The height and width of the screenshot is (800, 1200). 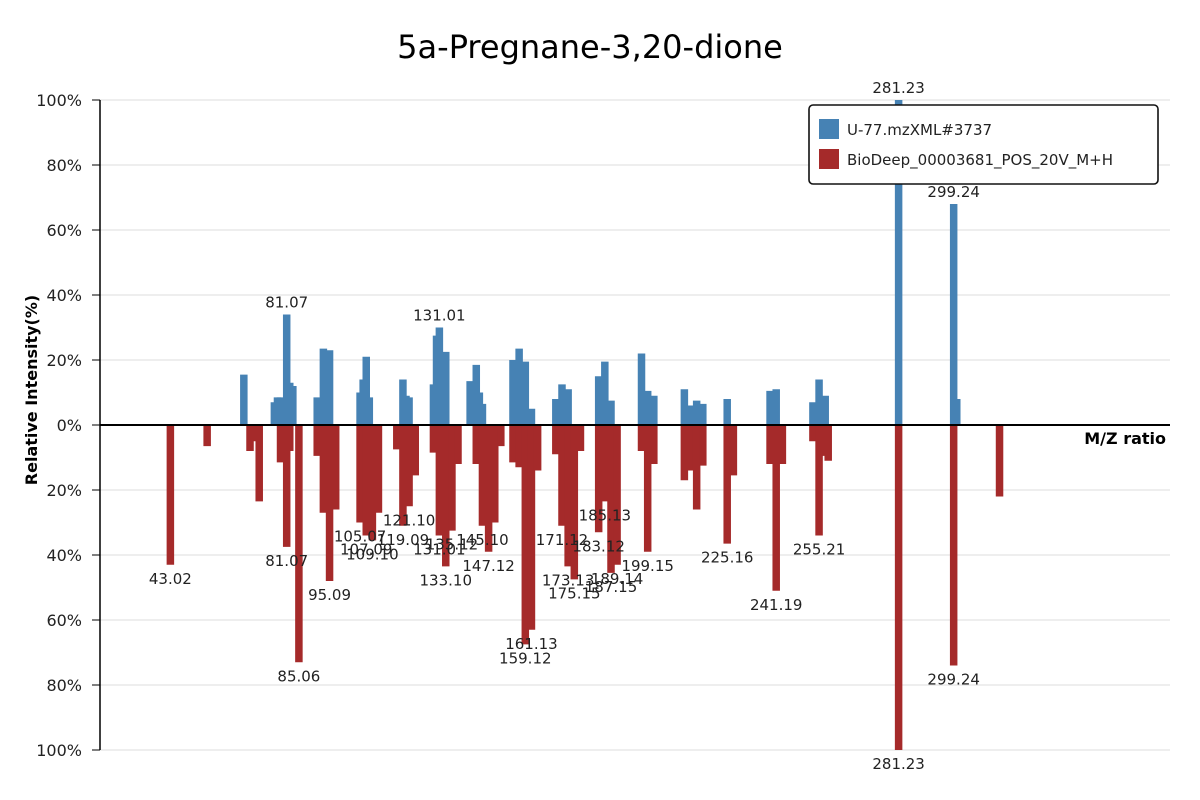 I want to click on reference-peak-label: 189.14, so click(x=617, y=579).